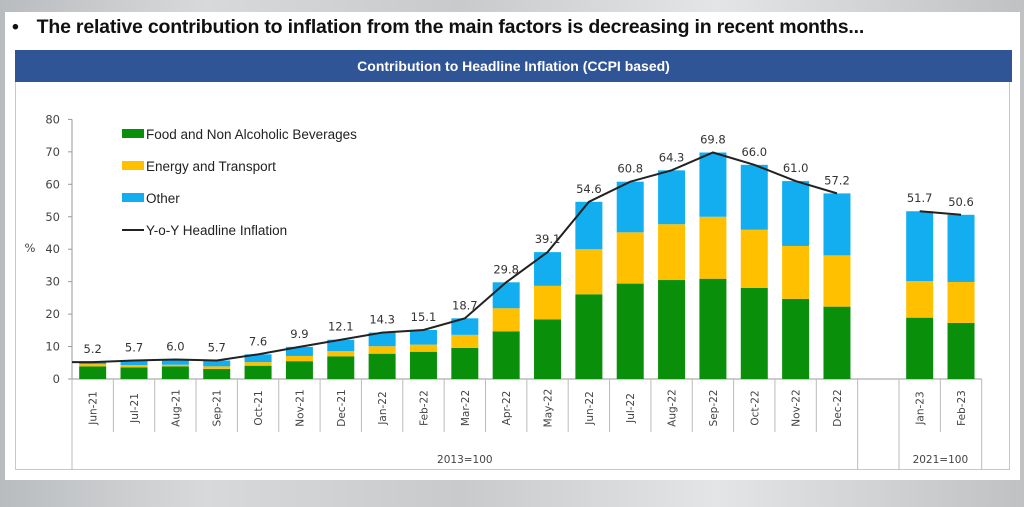  I want to click on x-tick-label: Jan-22, so click(383, 408).